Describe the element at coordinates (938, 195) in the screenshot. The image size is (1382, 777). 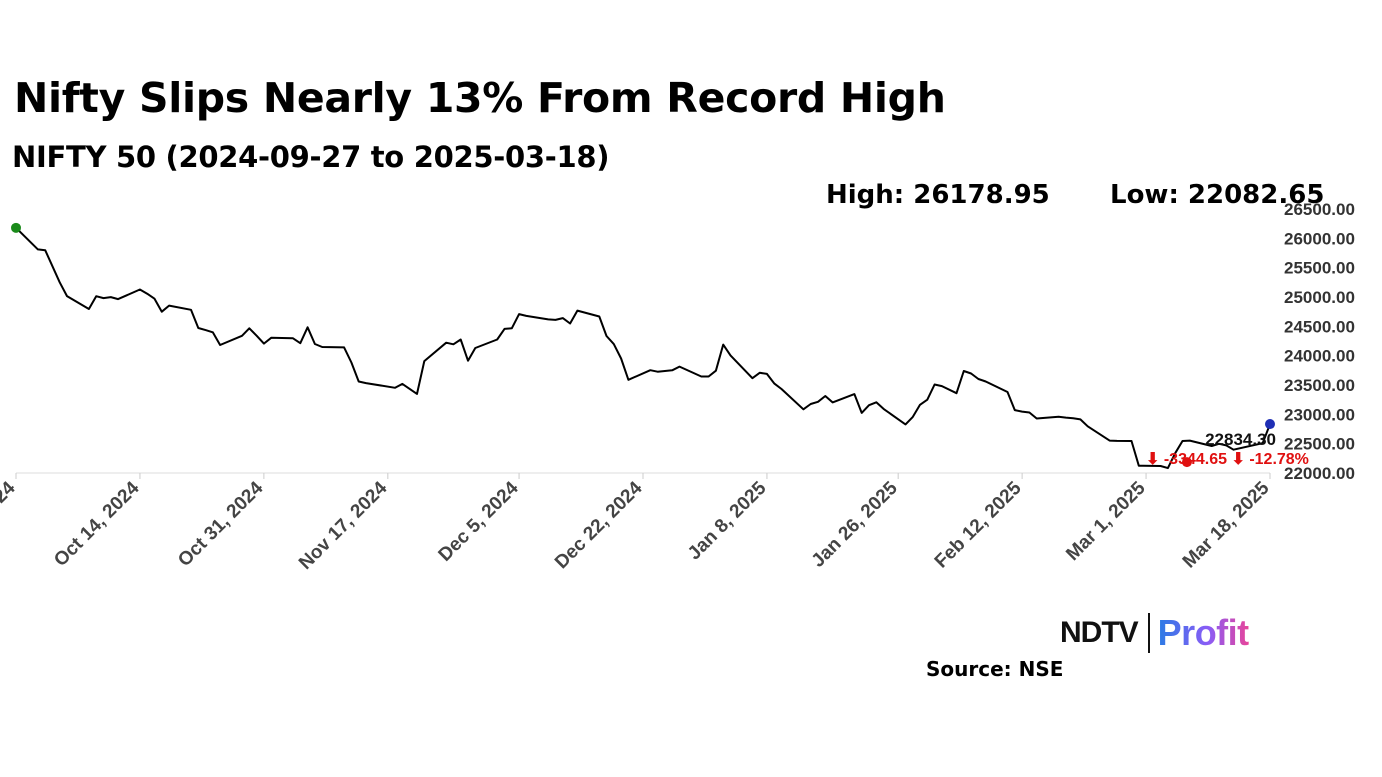
I see `high-stat: High: 26178.95` at that location.